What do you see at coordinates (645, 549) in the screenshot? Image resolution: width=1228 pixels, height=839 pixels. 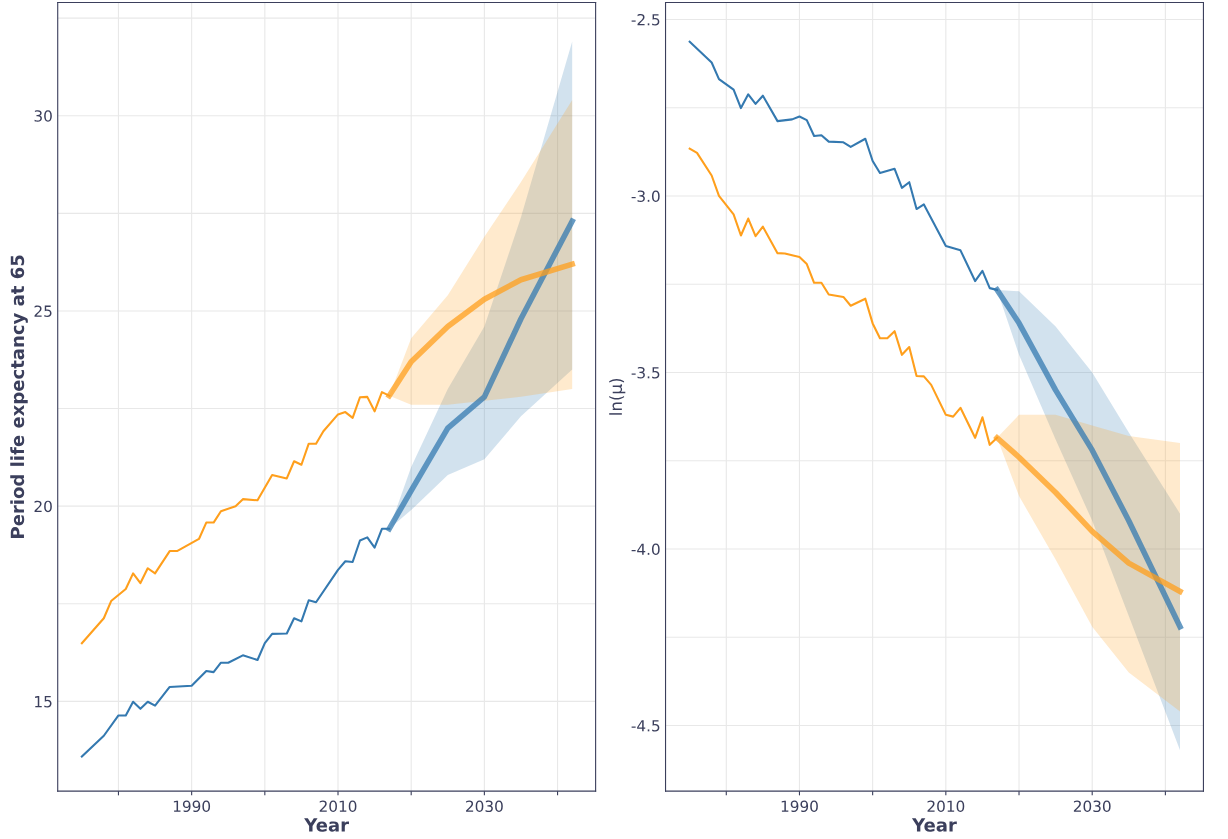 I see `y-tick-label: -4.0` at bounding box center [645, 549].